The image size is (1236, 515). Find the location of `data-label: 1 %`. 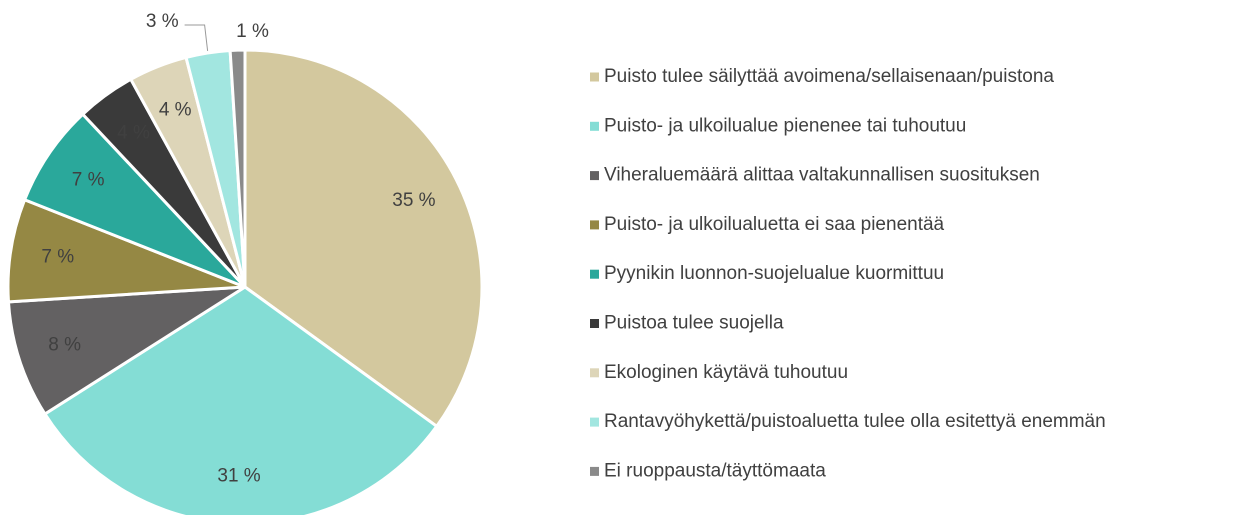

data-label: 1 % is located at coordinates (252, 31).